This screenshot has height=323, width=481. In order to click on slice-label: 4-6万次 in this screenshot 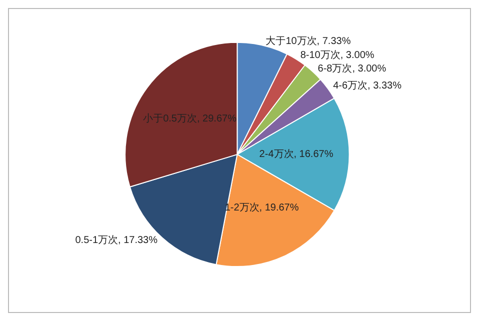, I will do `click(350, 86)`.